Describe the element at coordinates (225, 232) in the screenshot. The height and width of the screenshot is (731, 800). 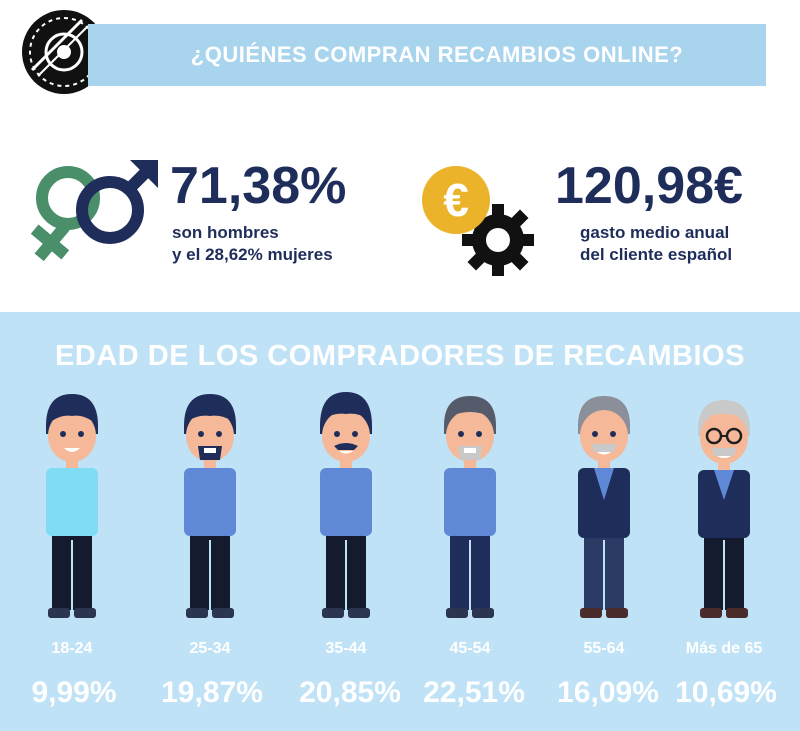
I see `gender-line-1: son hombres` at that location.